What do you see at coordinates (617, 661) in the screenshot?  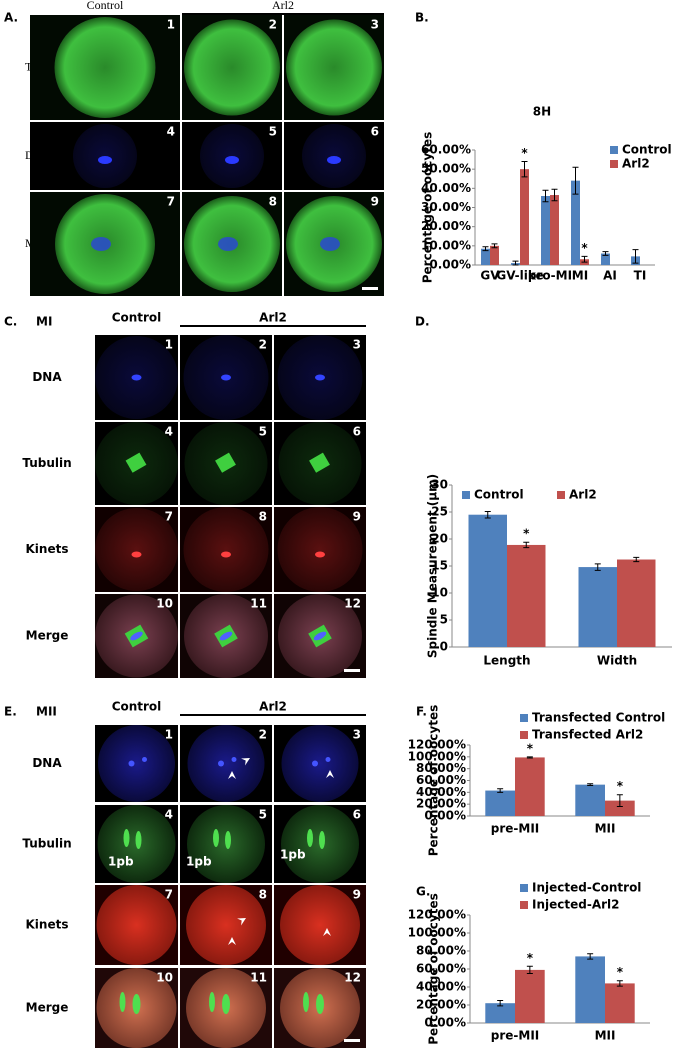 I see `x-tick-label: Width` at bounding box center [617, 661].